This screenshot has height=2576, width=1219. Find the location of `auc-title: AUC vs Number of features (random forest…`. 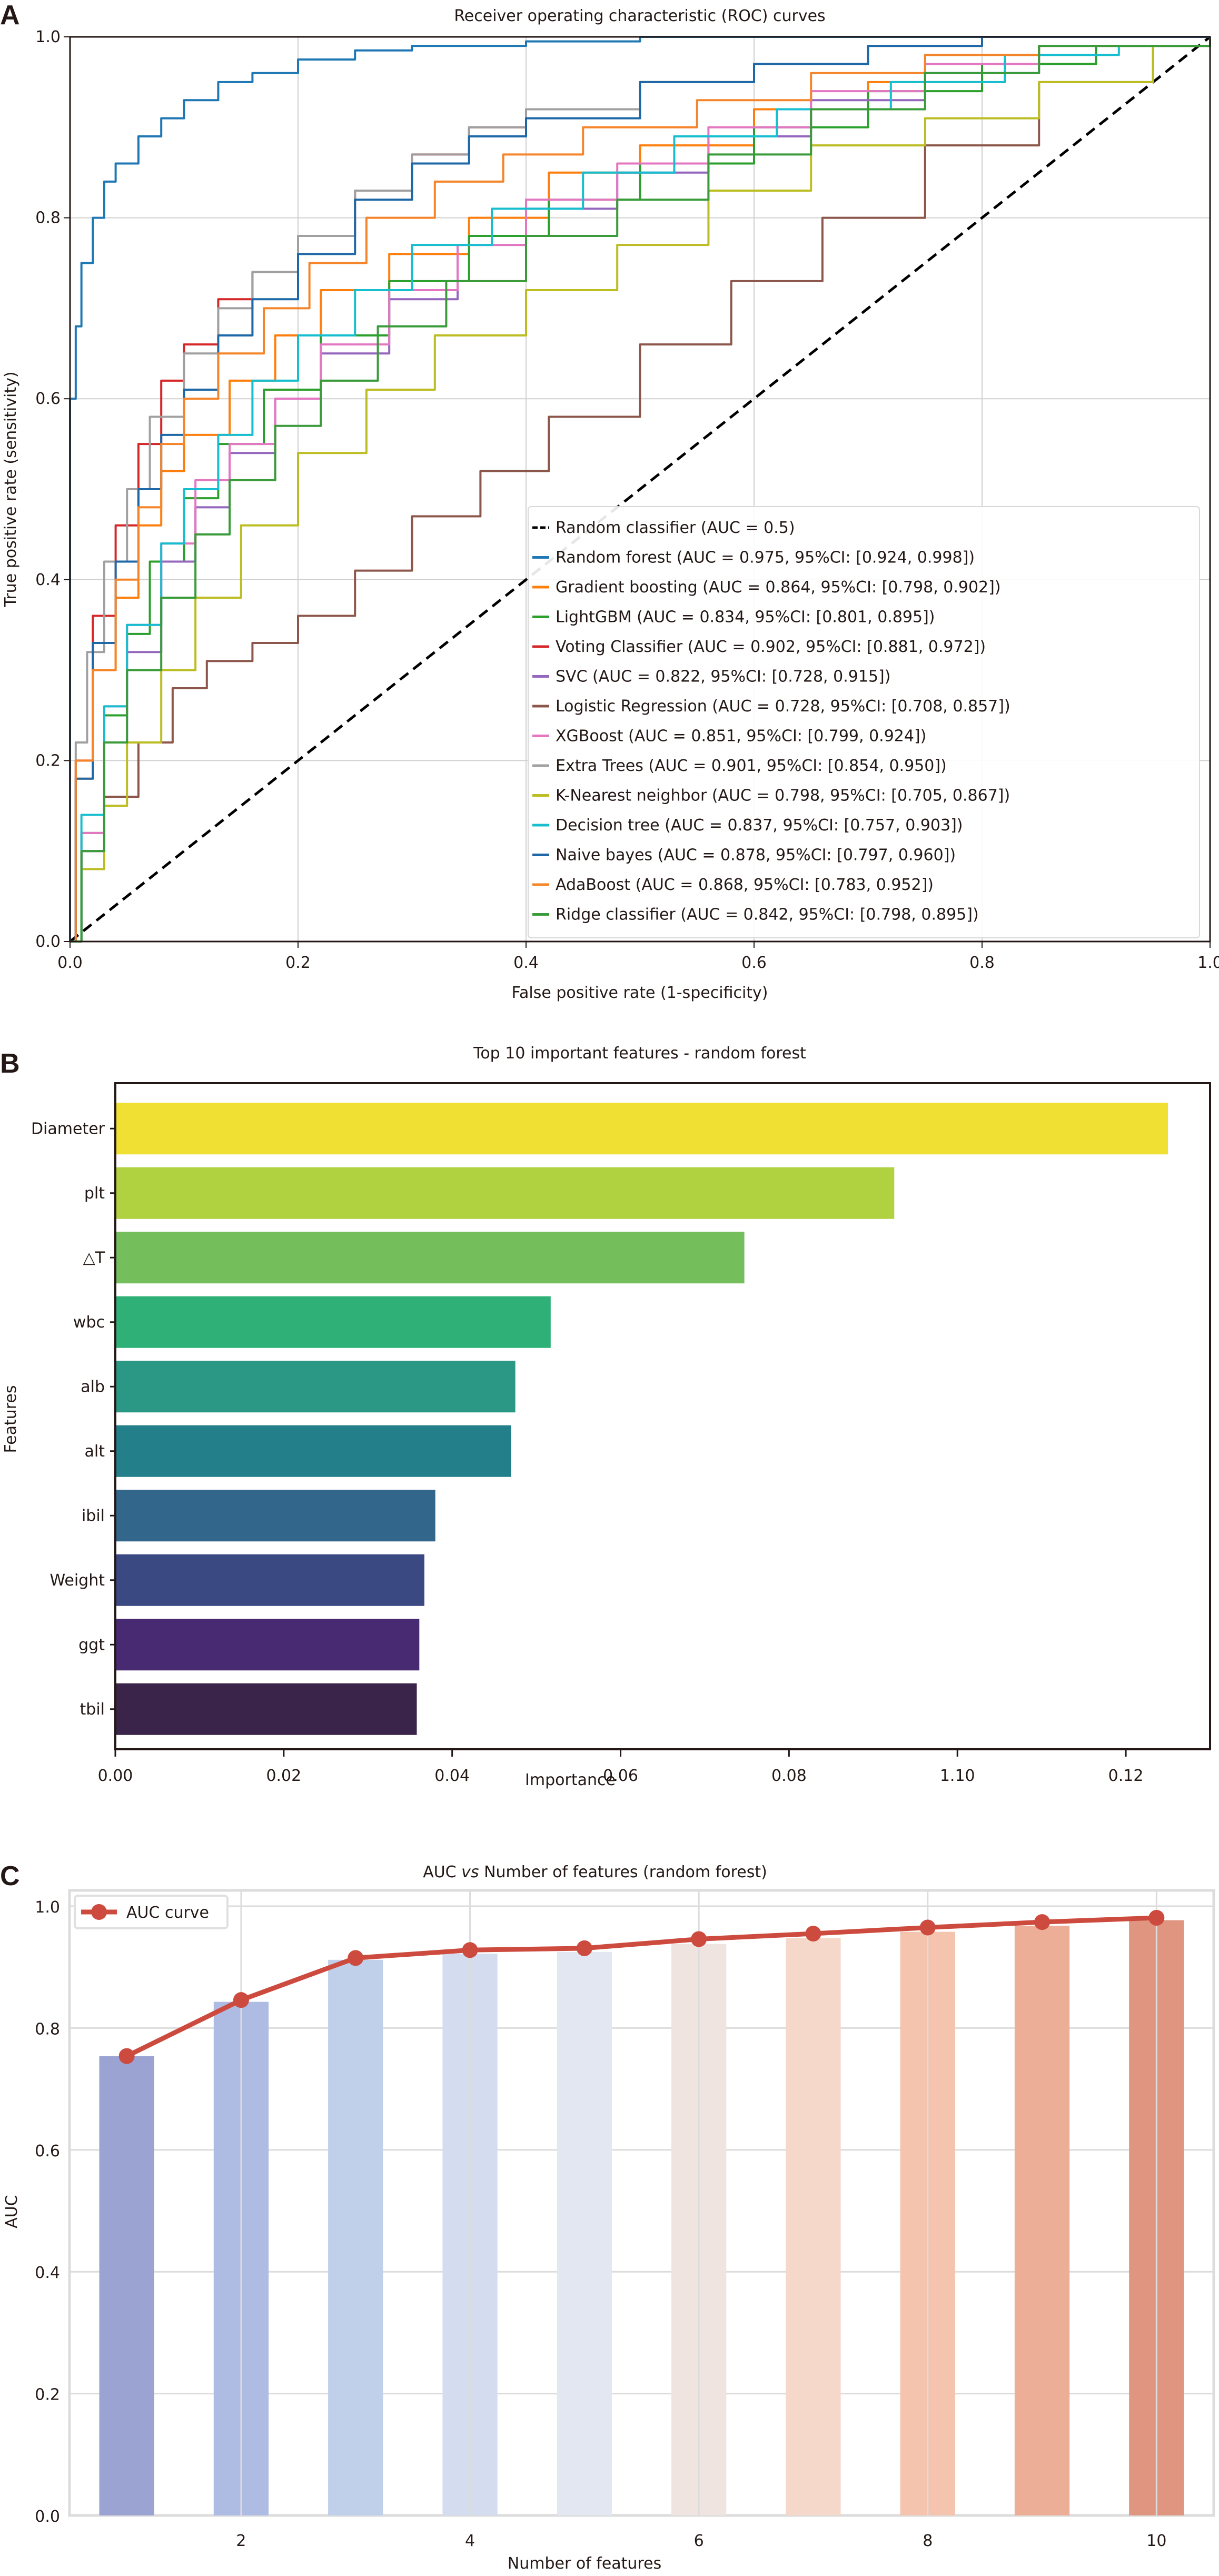

auc-title: AUC vs Number of features (random forest… is located at coordinates (595, 1872).